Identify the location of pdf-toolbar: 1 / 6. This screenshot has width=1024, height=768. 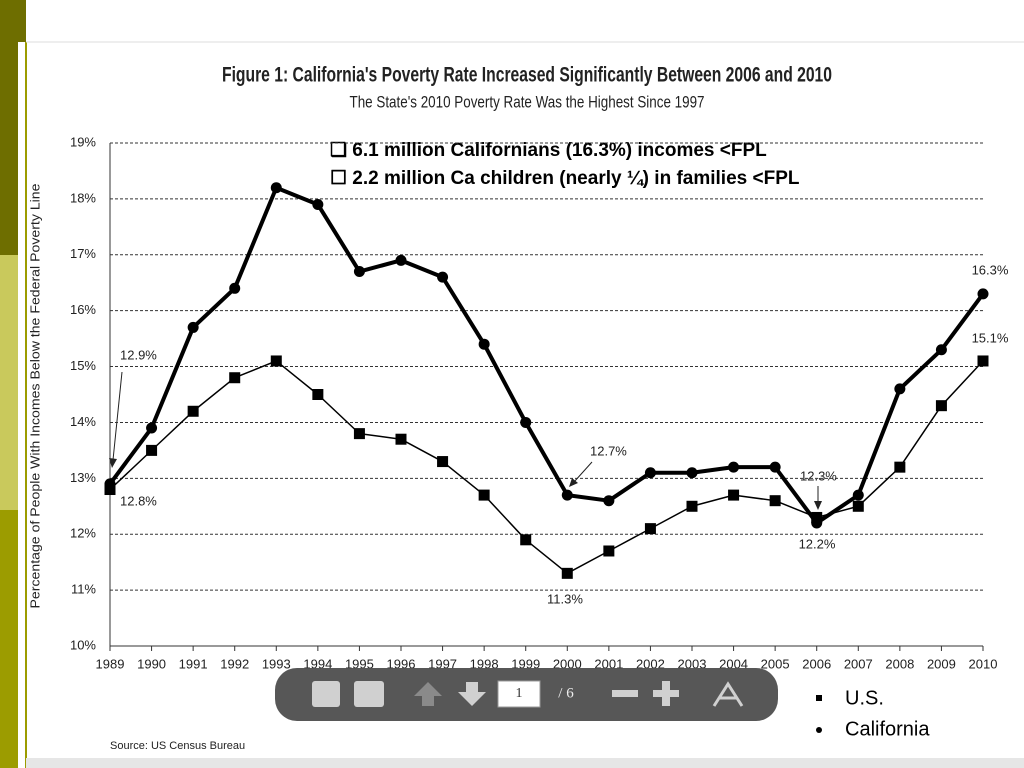
(526, 694).